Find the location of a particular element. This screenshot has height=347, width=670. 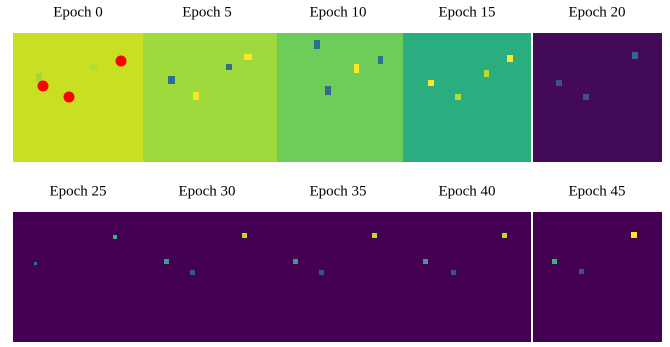

panel-title: Epoch 35 is located at coordinates (337, 191).